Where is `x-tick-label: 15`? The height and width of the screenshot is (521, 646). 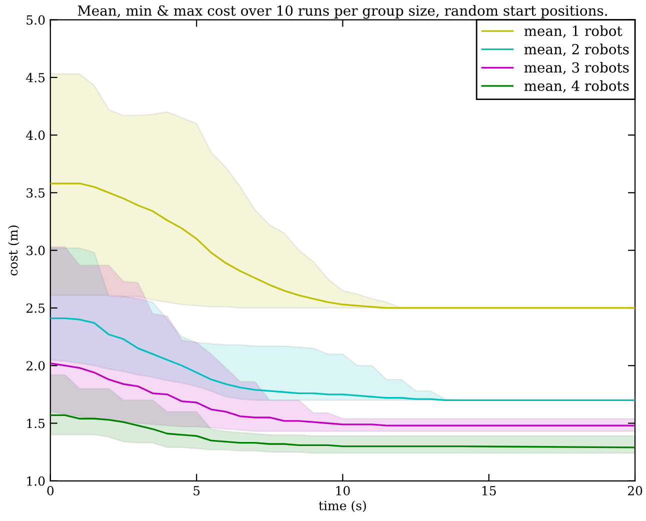
x-tick-label: 15 is located at coordinates (489, 491).